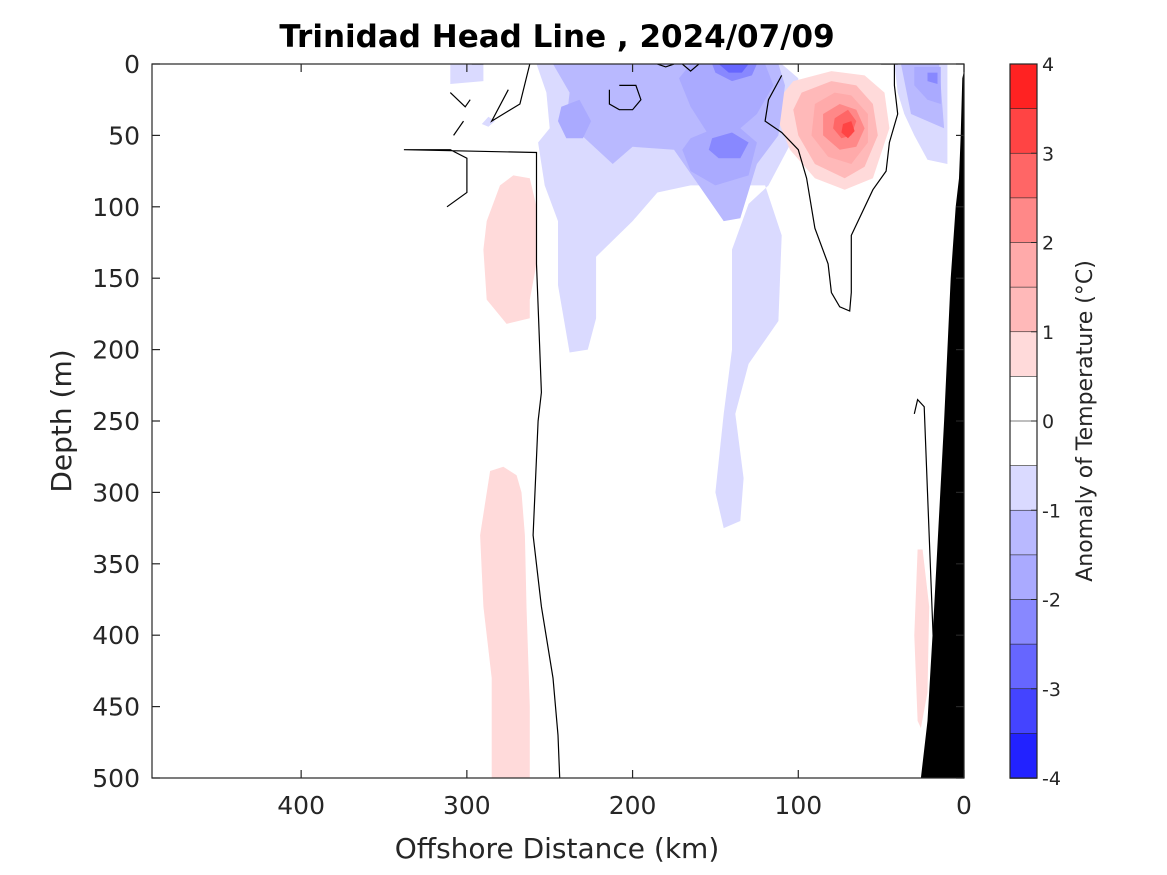  What do you see at coordinates (301, 805) in the screenshot?
I see `x-tick-label: 400` at bounding box center [301, 805].